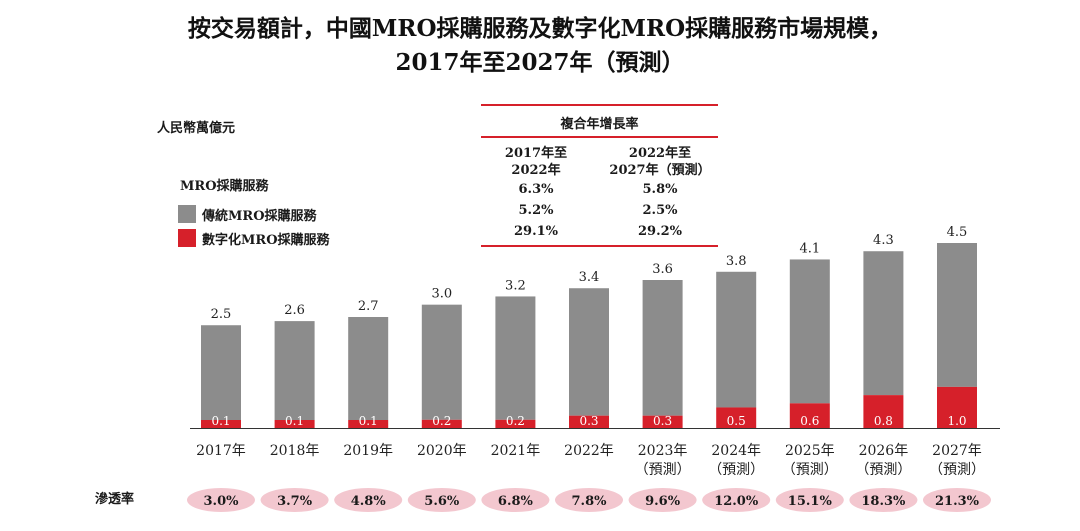 This screenshot has height=531, width=1080. I want to click on legend-label-traditional: 傳統MRO採購服務, so click(259, 216).